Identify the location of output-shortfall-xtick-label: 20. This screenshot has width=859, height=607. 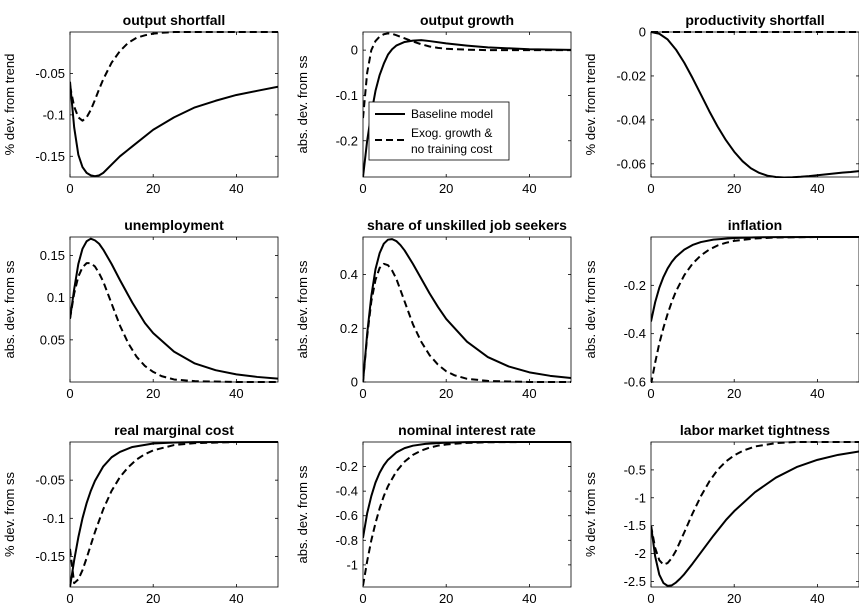
(153, 188).